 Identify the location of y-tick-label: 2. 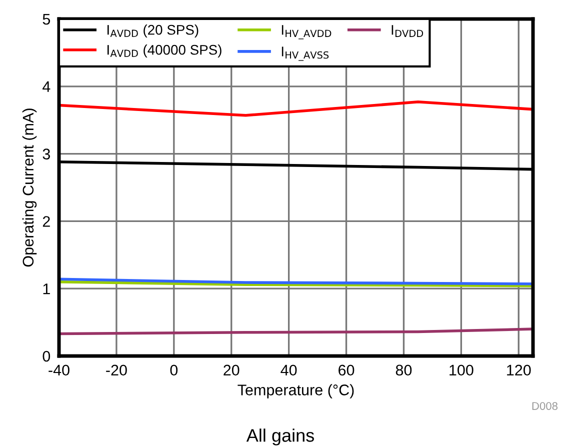
(46, 221).